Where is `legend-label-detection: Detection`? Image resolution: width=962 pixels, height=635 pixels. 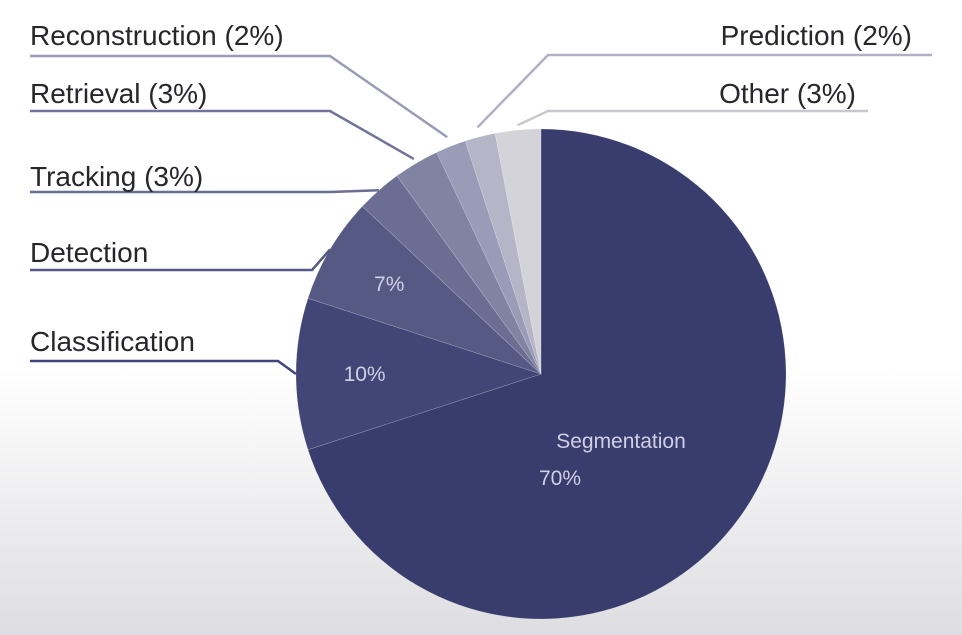 legend-label-detection: Detection is located at coordinates (89, 252).